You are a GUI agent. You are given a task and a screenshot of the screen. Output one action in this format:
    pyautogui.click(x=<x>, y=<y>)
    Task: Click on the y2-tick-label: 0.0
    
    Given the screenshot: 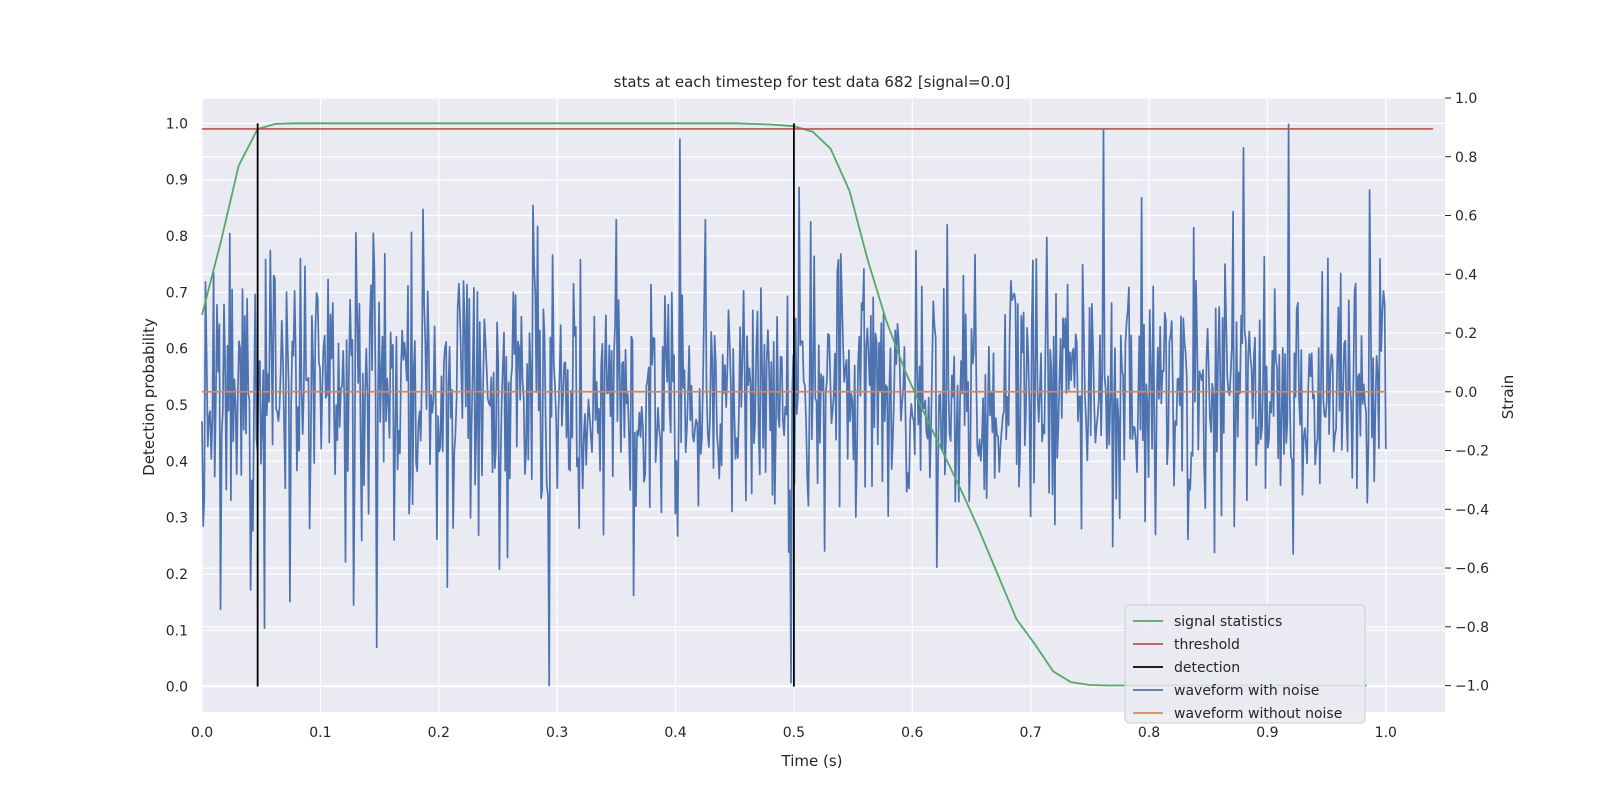 What is the action you would take?
    pyautogui.click(x=1466, y=393)
    